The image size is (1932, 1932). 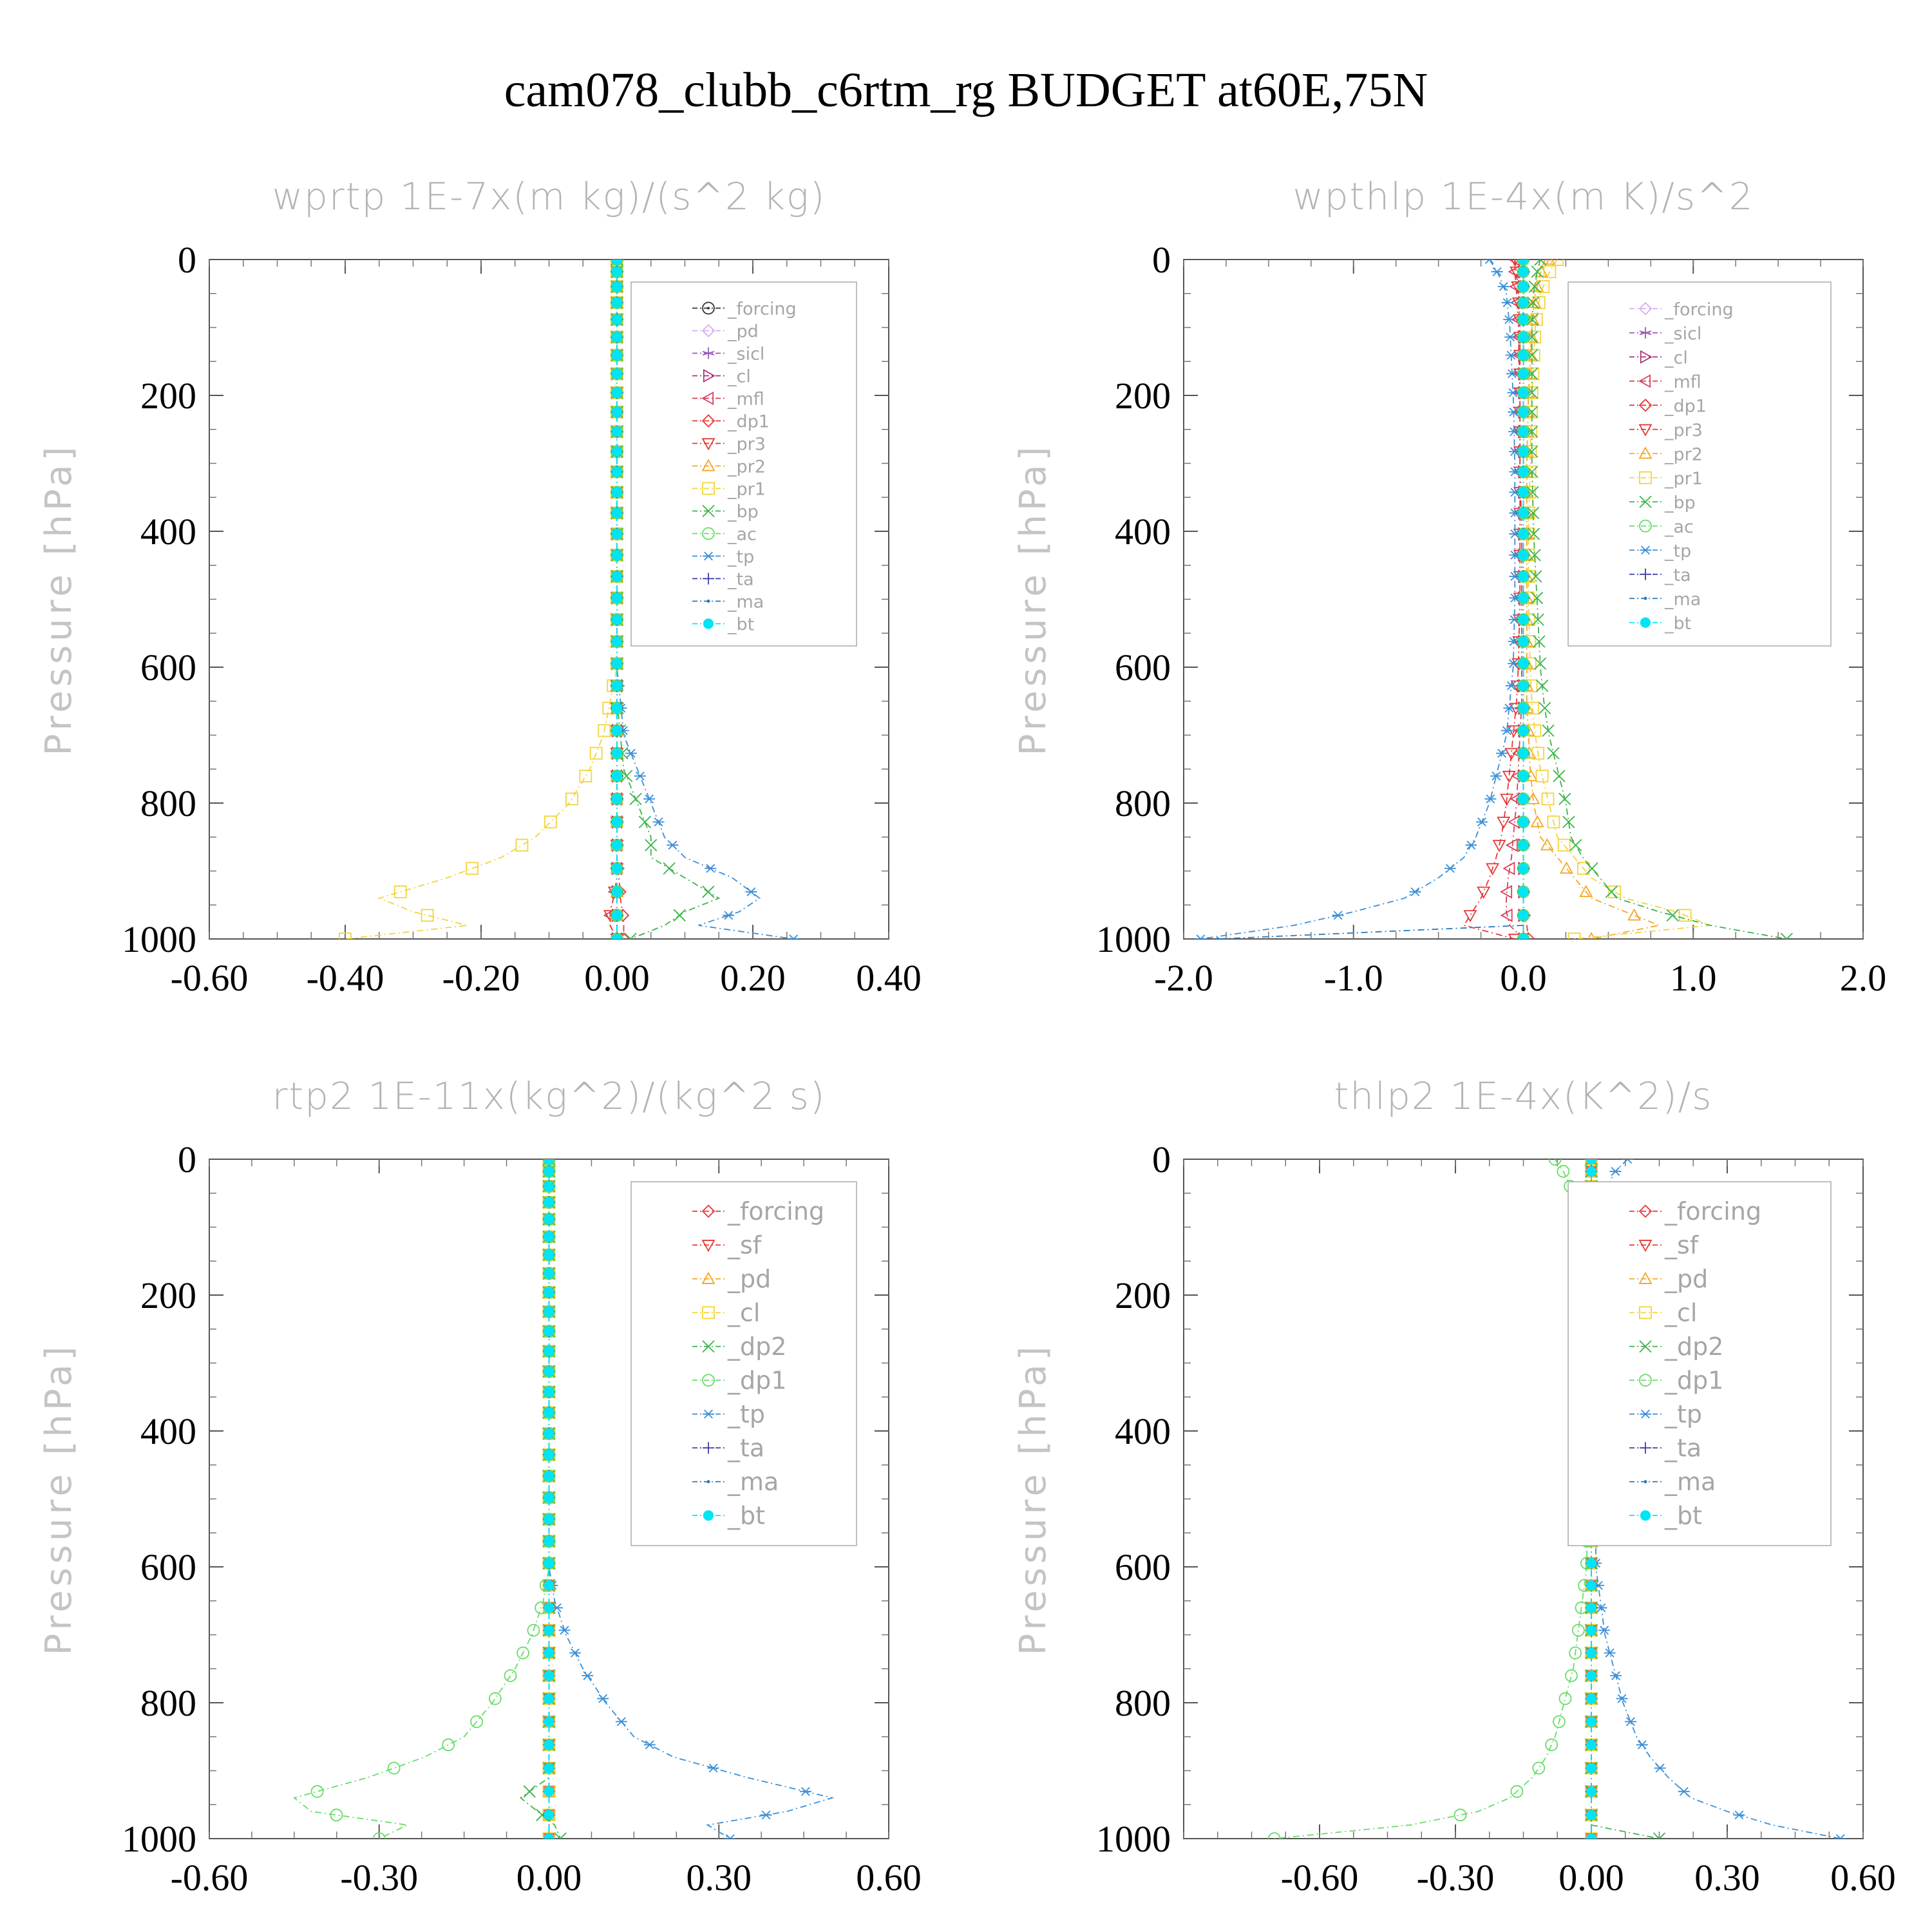 What do you see at coordinates (1218, 938) in the screenshot?
I see `series-marker-ma` at bounding box center [1218, 938].